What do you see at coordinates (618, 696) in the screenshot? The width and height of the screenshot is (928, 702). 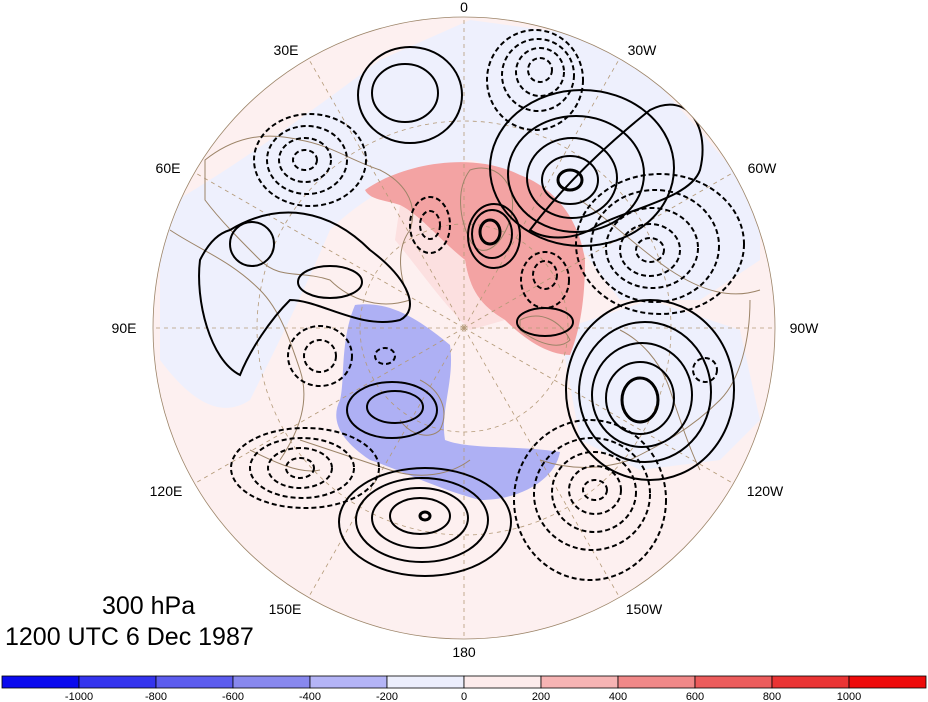 I see `colorbar-tick-label: 400` at bounding box center [618, 696].